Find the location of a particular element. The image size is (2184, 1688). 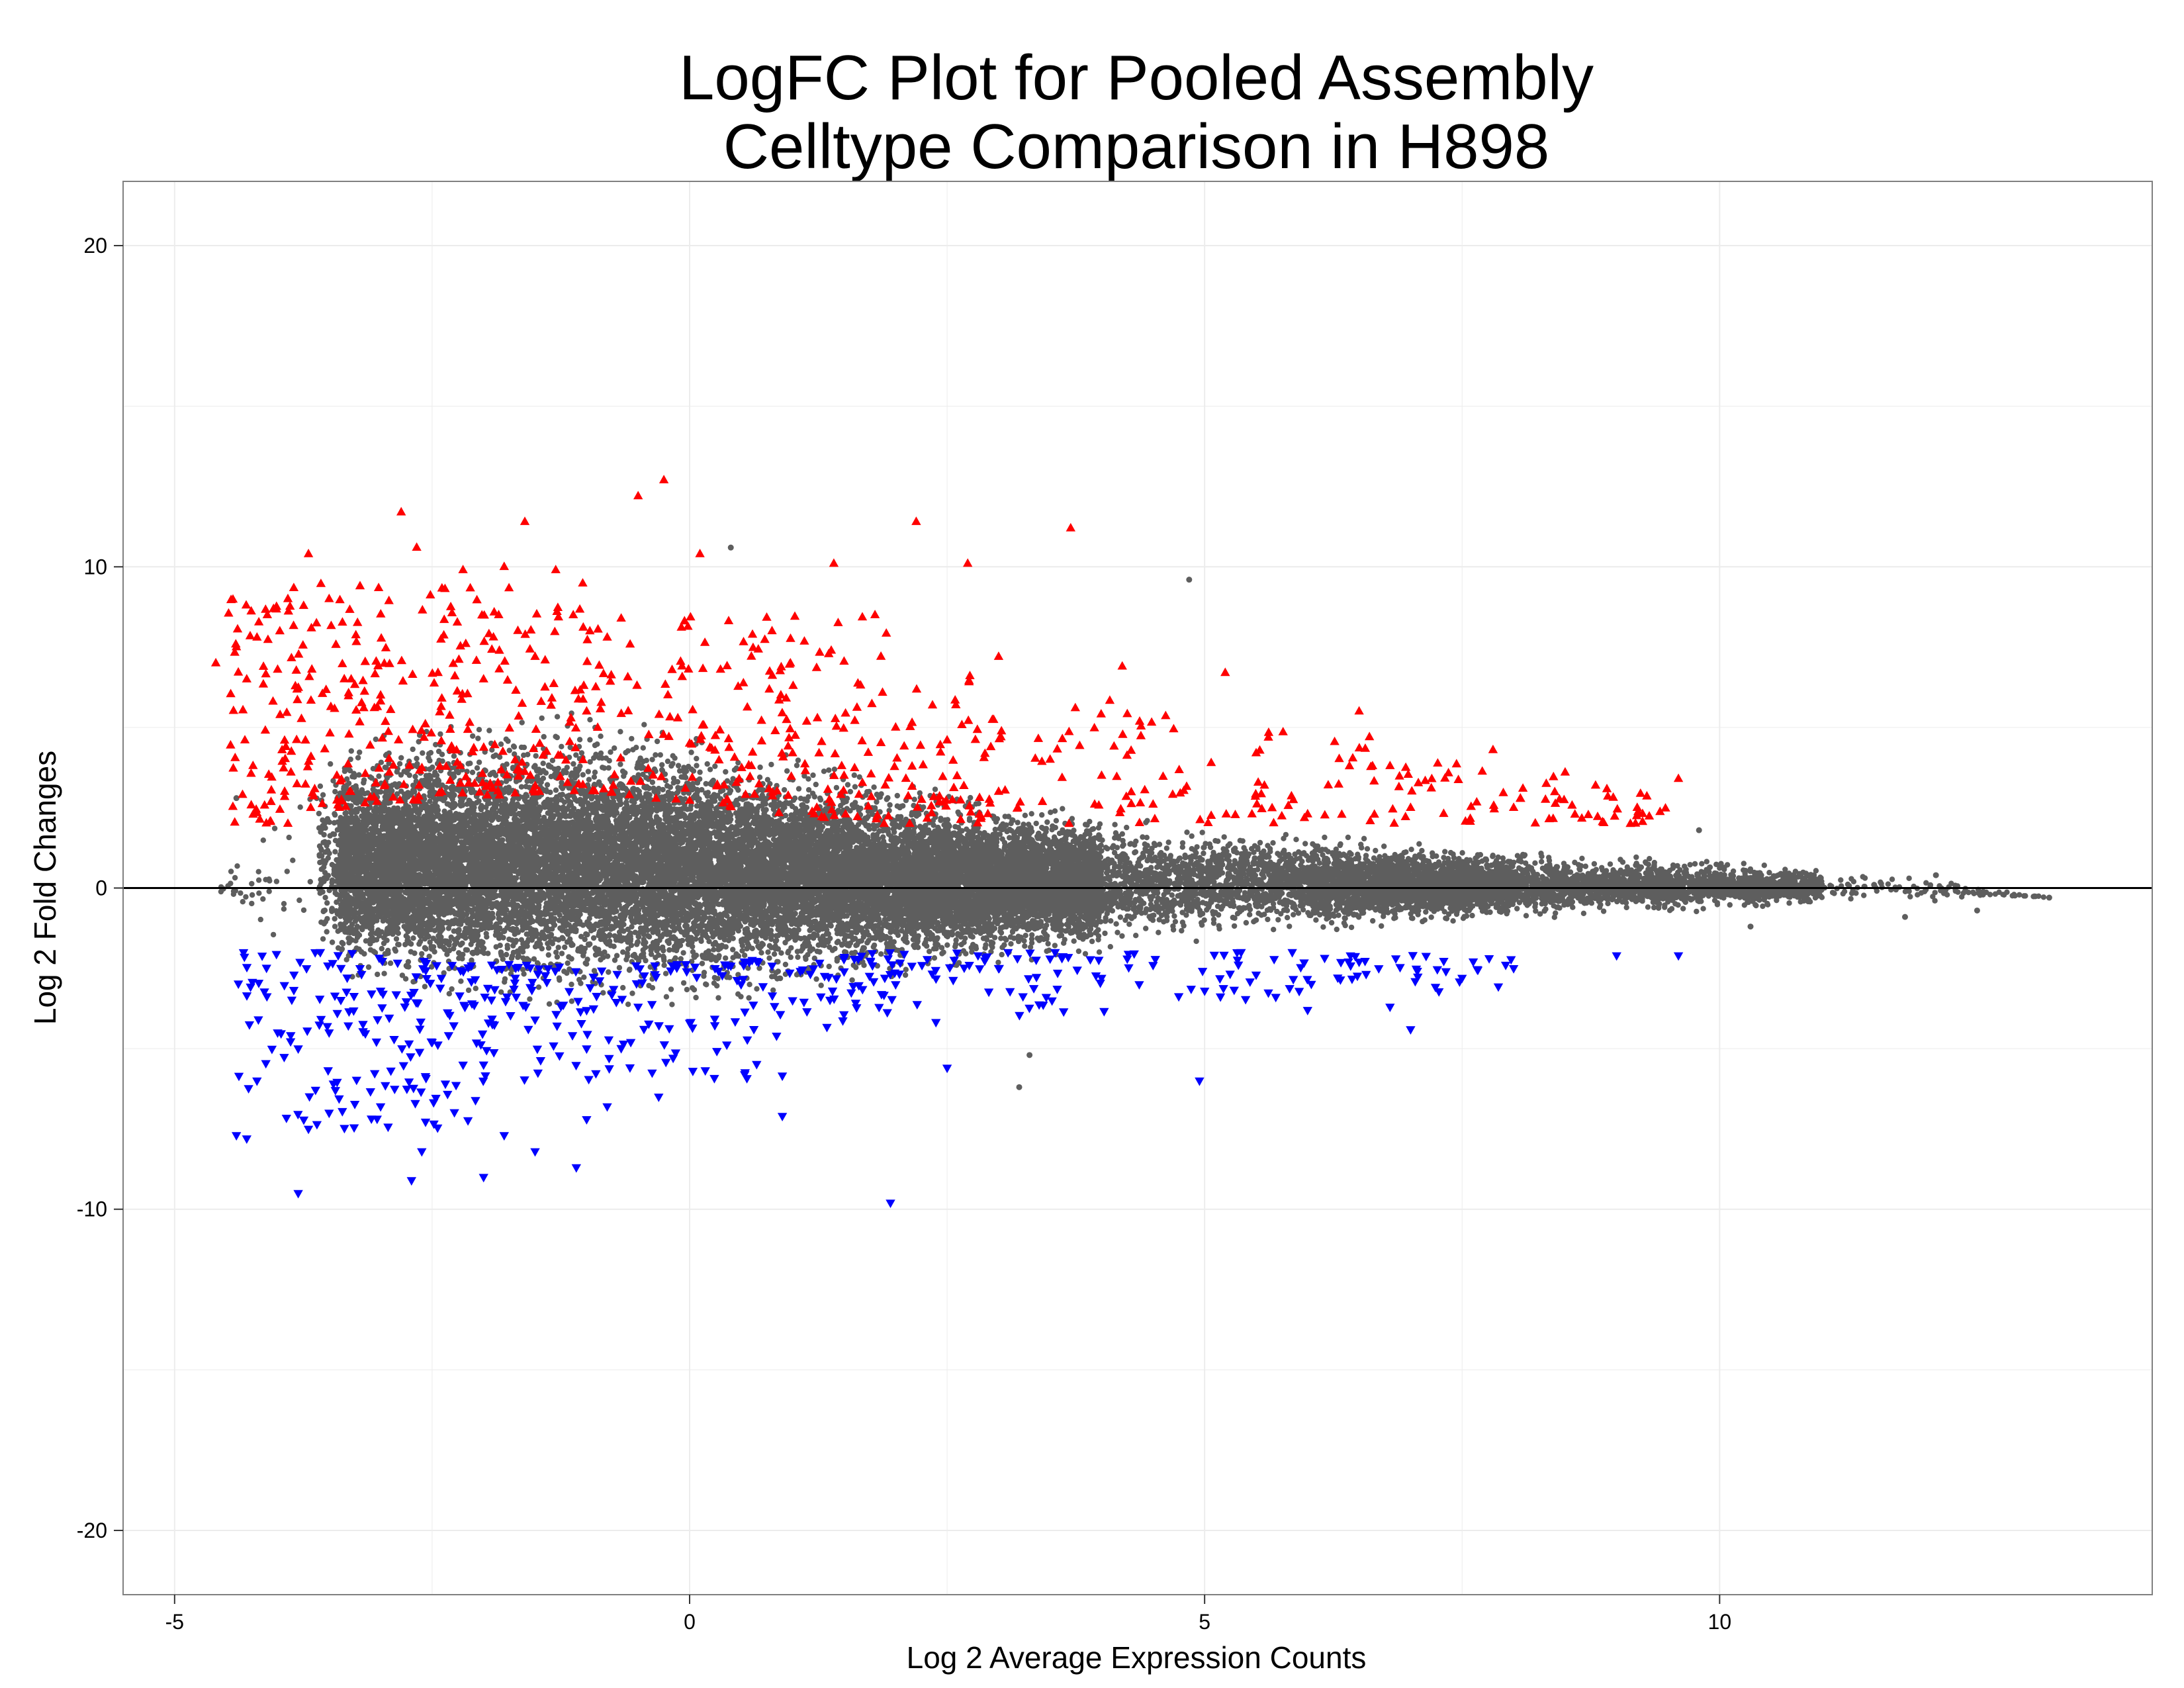

x-axis: -5 0 5 10 is located at coordinates (948, 1614).